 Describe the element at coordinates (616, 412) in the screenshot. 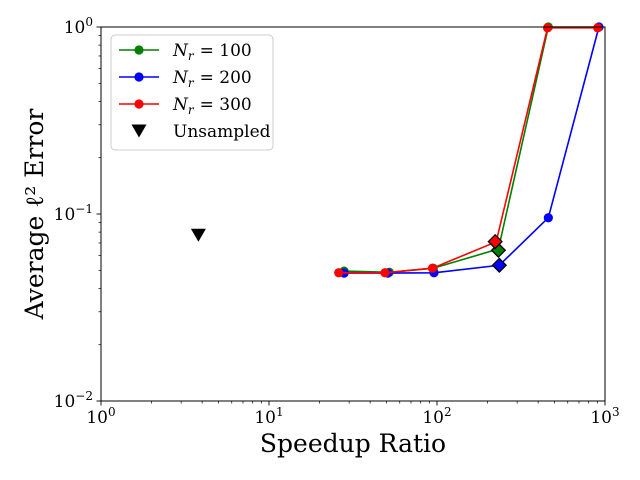

I see `x-tick-exponent: 3` at that location.